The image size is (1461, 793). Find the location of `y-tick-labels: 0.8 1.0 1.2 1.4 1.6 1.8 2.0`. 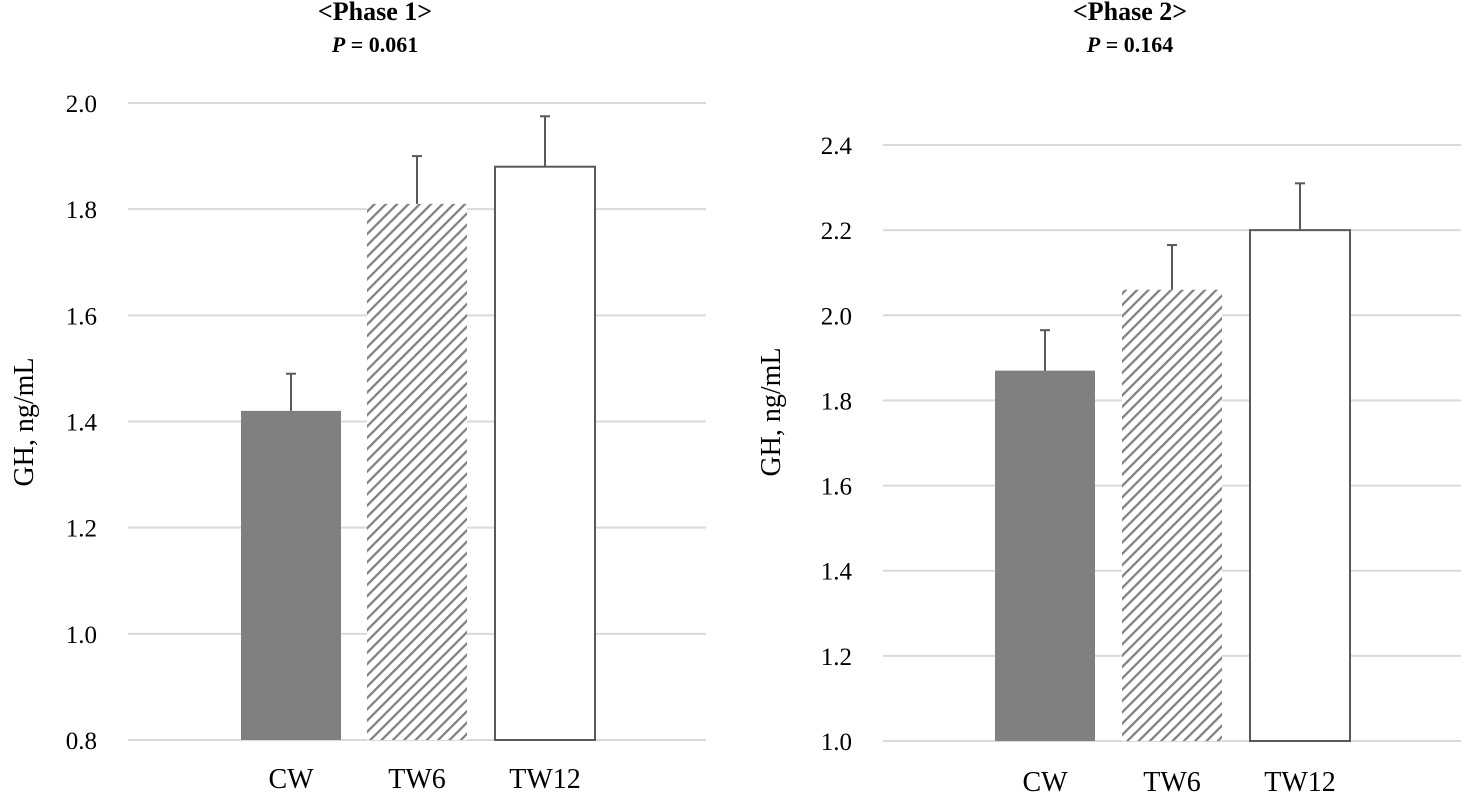

y-tick-labels: 0.8 1.0 1.2 1.4 1.6 1.8 2.0 is located at coordinates (82, 423).